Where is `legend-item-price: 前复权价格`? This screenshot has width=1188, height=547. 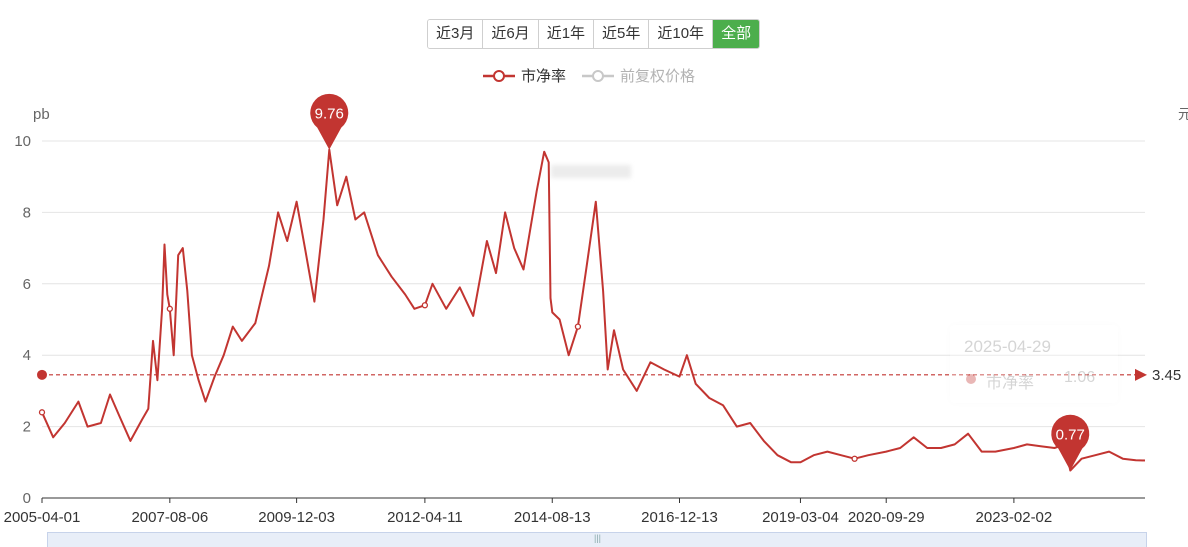
legend-item-price: 前复权价格 is located at coordinates (638, 75).